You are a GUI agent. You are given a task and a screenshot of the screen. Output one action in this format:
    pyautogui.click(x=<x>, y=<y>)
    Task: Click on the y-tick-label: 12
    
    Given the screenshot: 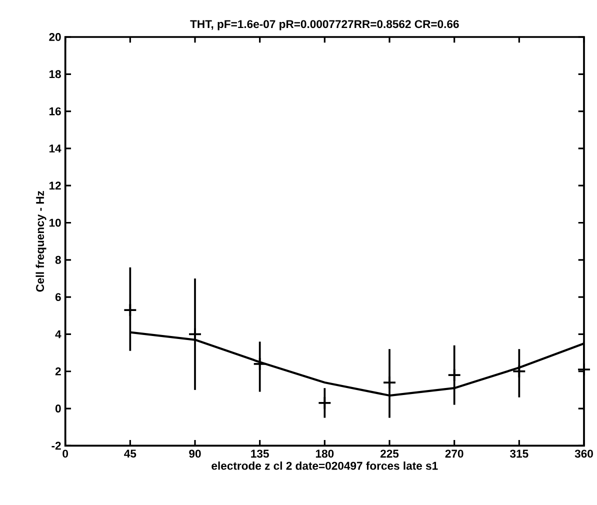 What is the action you would take?
    pyautogui.click(x=55, y=186)
    